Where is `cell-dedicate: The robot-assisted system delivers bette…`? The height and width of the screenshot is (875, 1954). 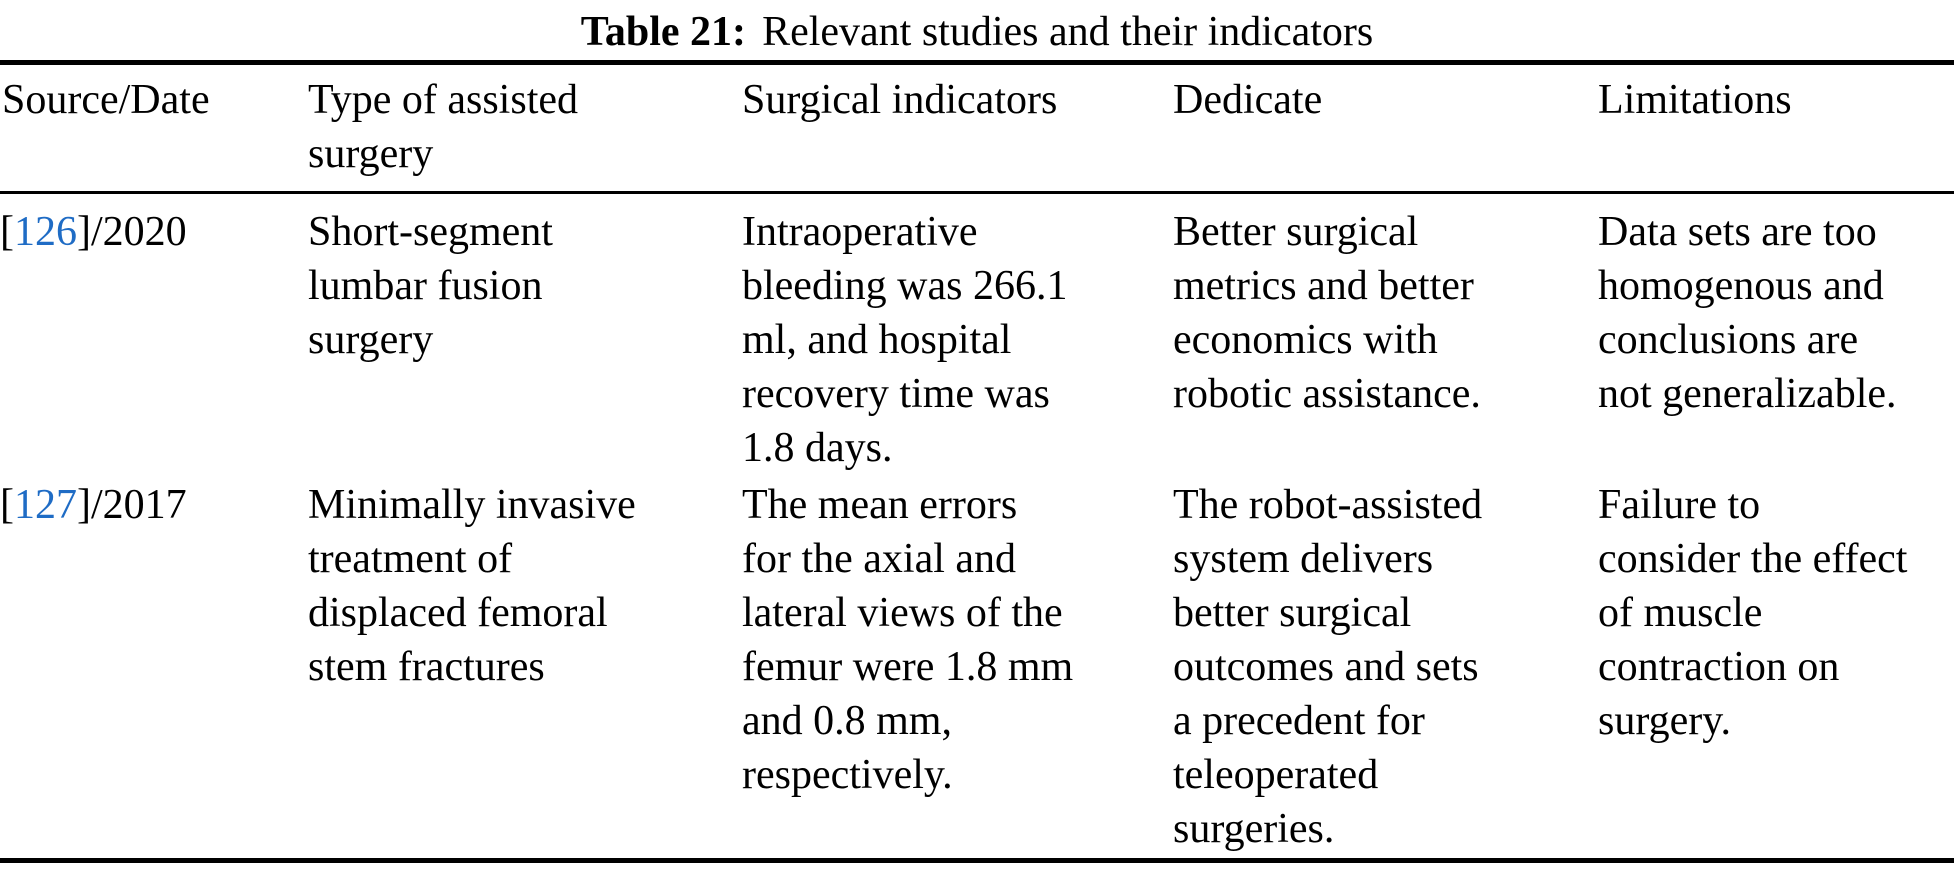 cell-dedicate: The robot-assisted system delivers bette… is located at coordinates (1328, 667).